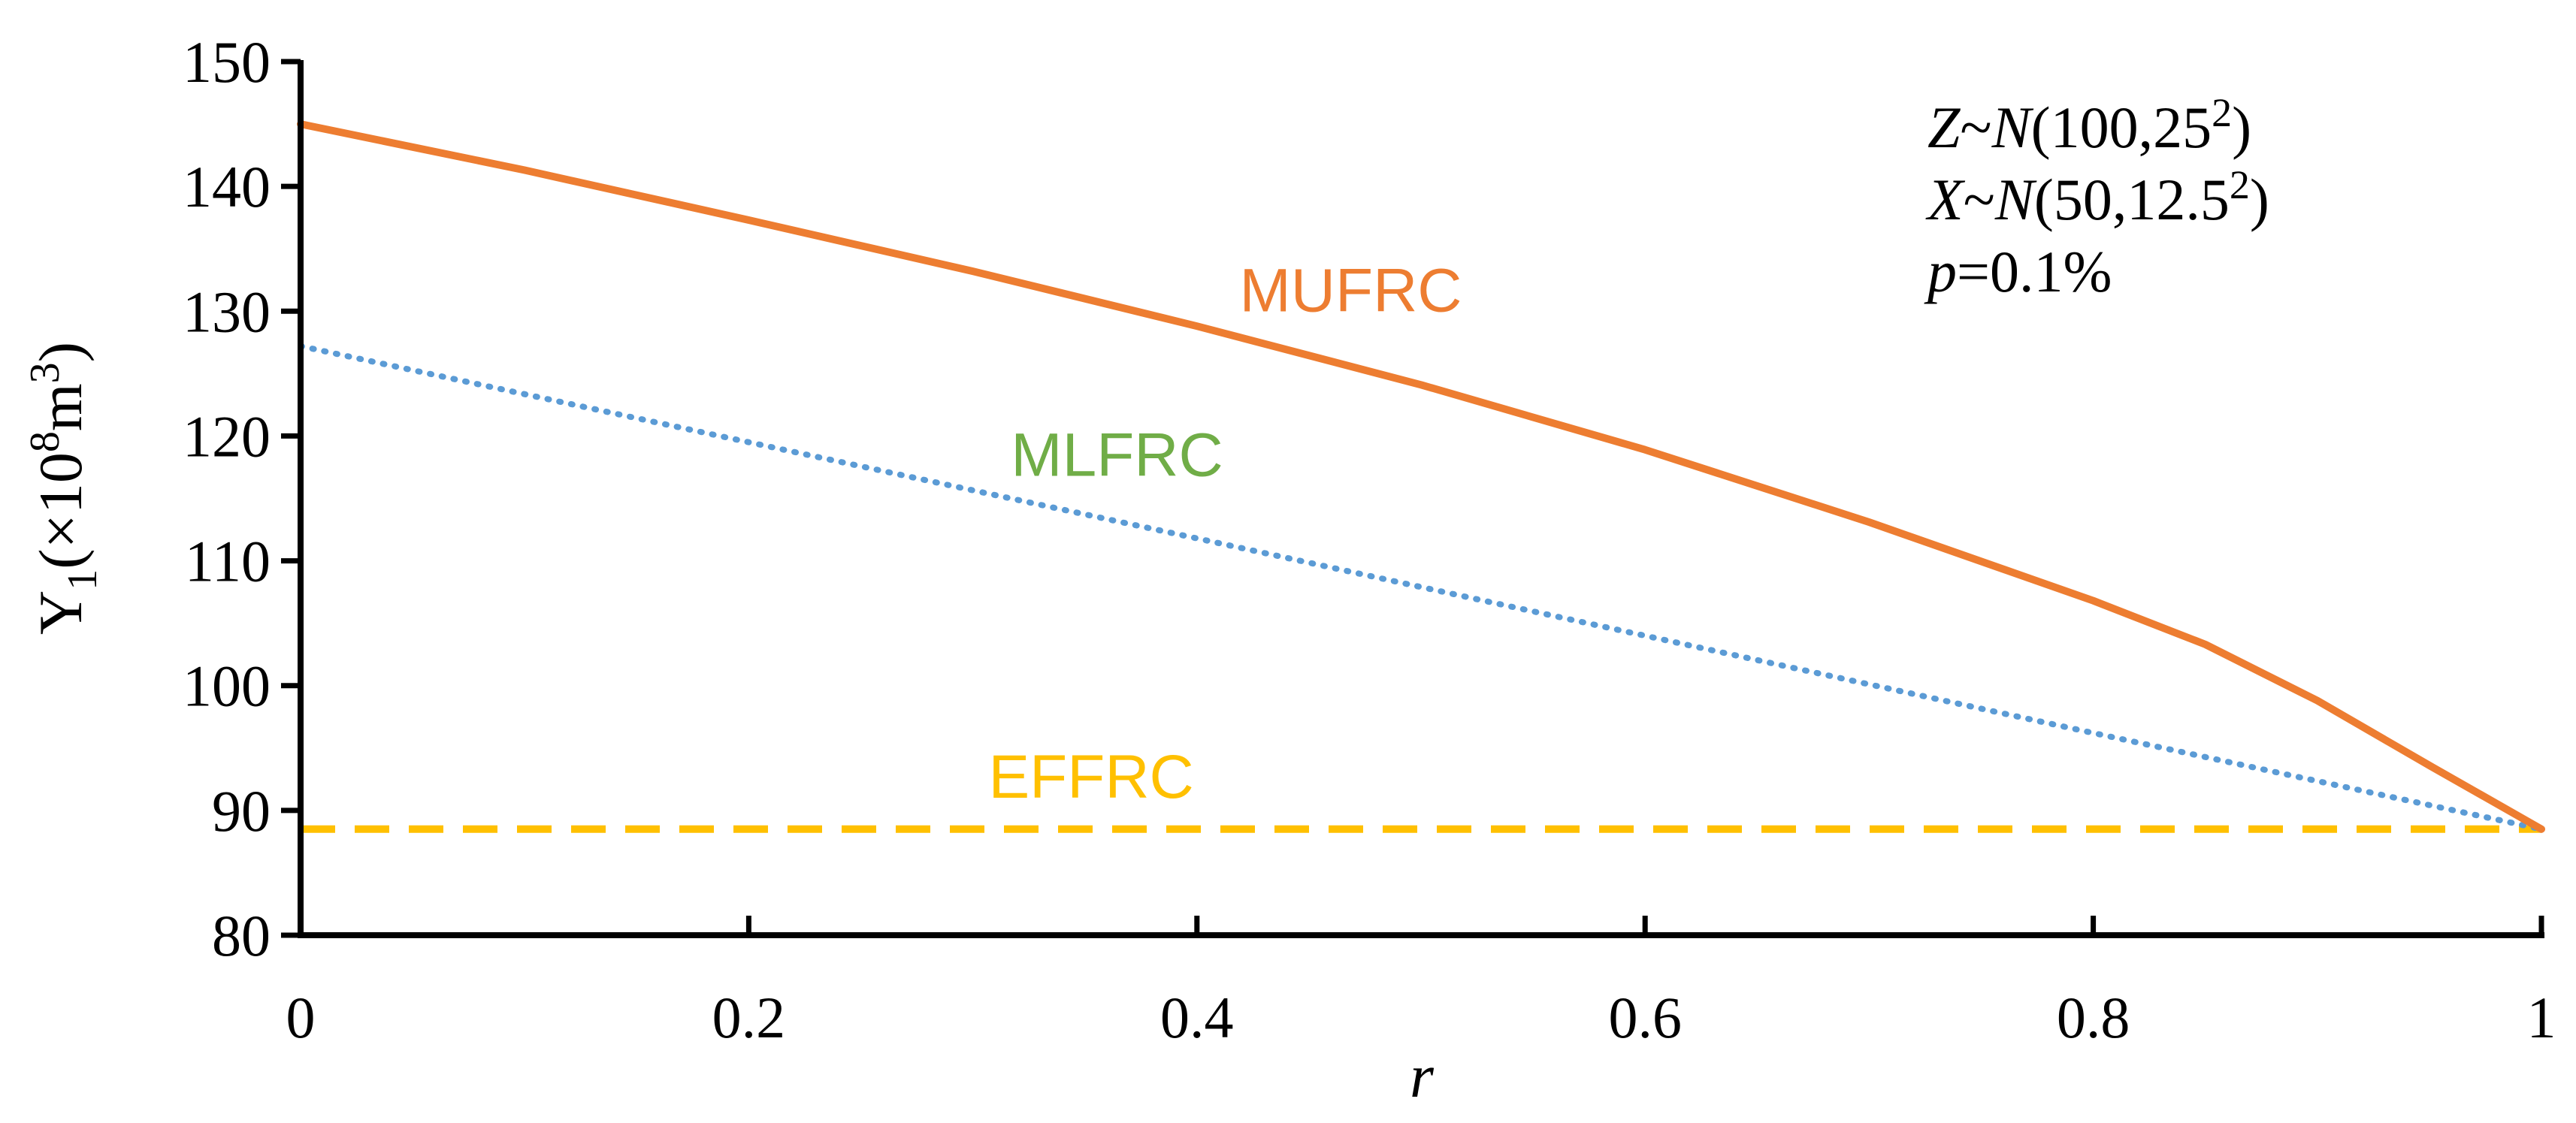 The image size is (2576, 1123). I want to click on y-tick-label: 150, so click(227, 62).